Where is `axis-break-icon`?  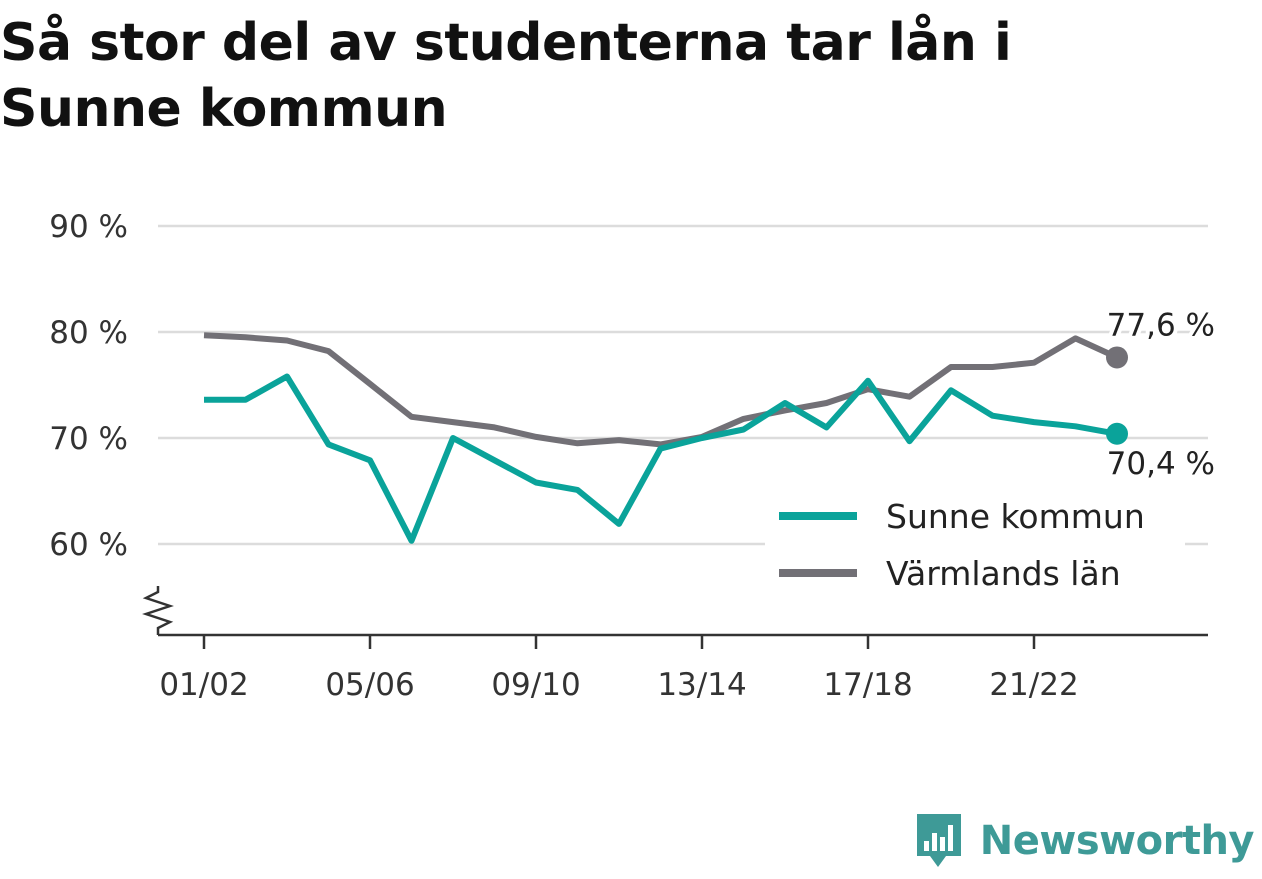 axis-break-icon is located at coordinates (158, 610).